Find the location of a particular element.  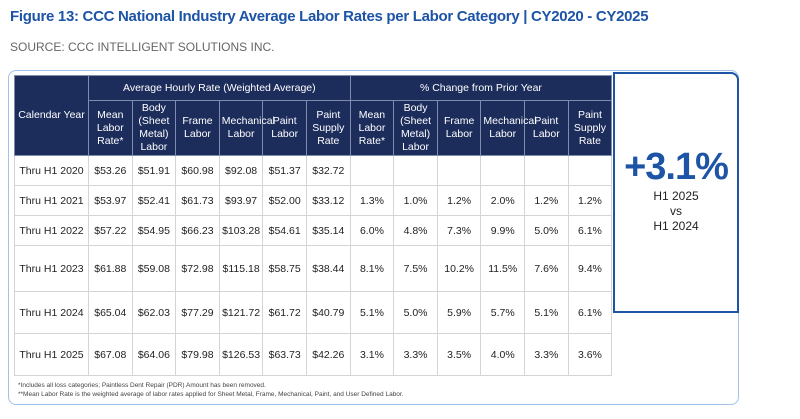

change-cell: 5.7% is located at coordinates (503, 312).